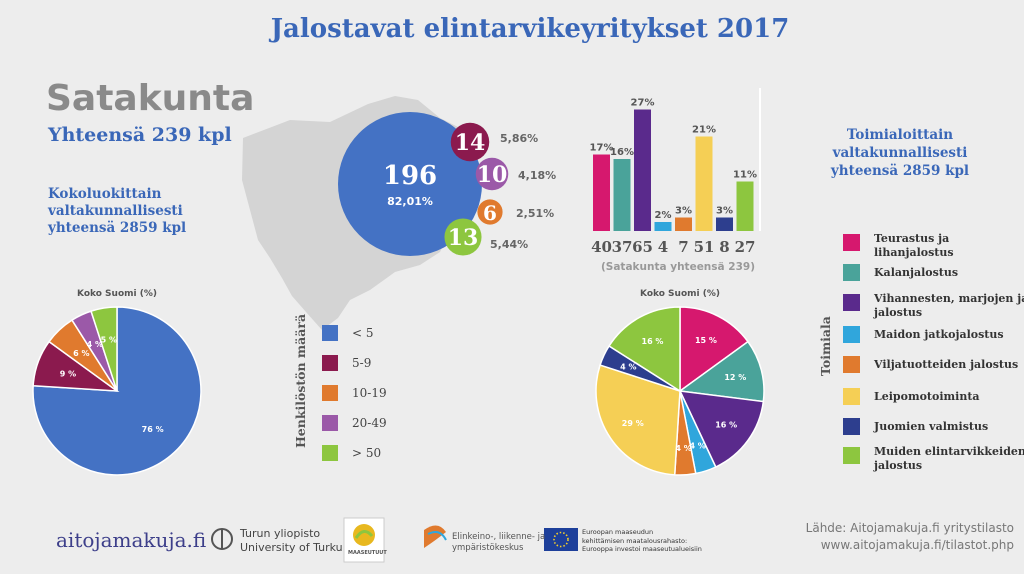 This screenshot has height=574, width=1024. I want to click on industry-legend-label-1: Kalanjalostus, so click(916, 272).